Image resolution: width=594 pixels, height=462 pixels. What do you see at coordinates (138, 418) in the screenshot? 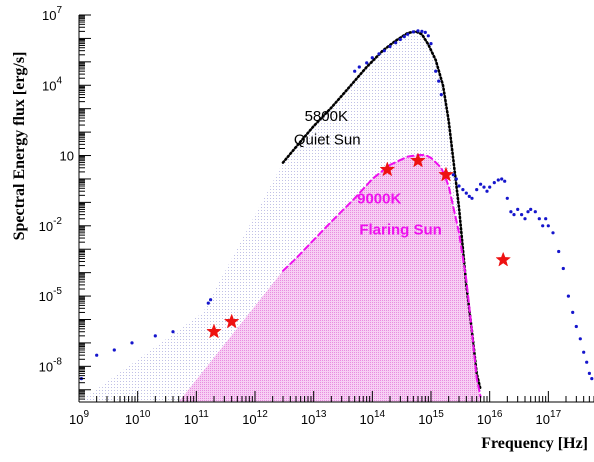
I see `x-tick-label: 1010` at bounding box center [138, 418].